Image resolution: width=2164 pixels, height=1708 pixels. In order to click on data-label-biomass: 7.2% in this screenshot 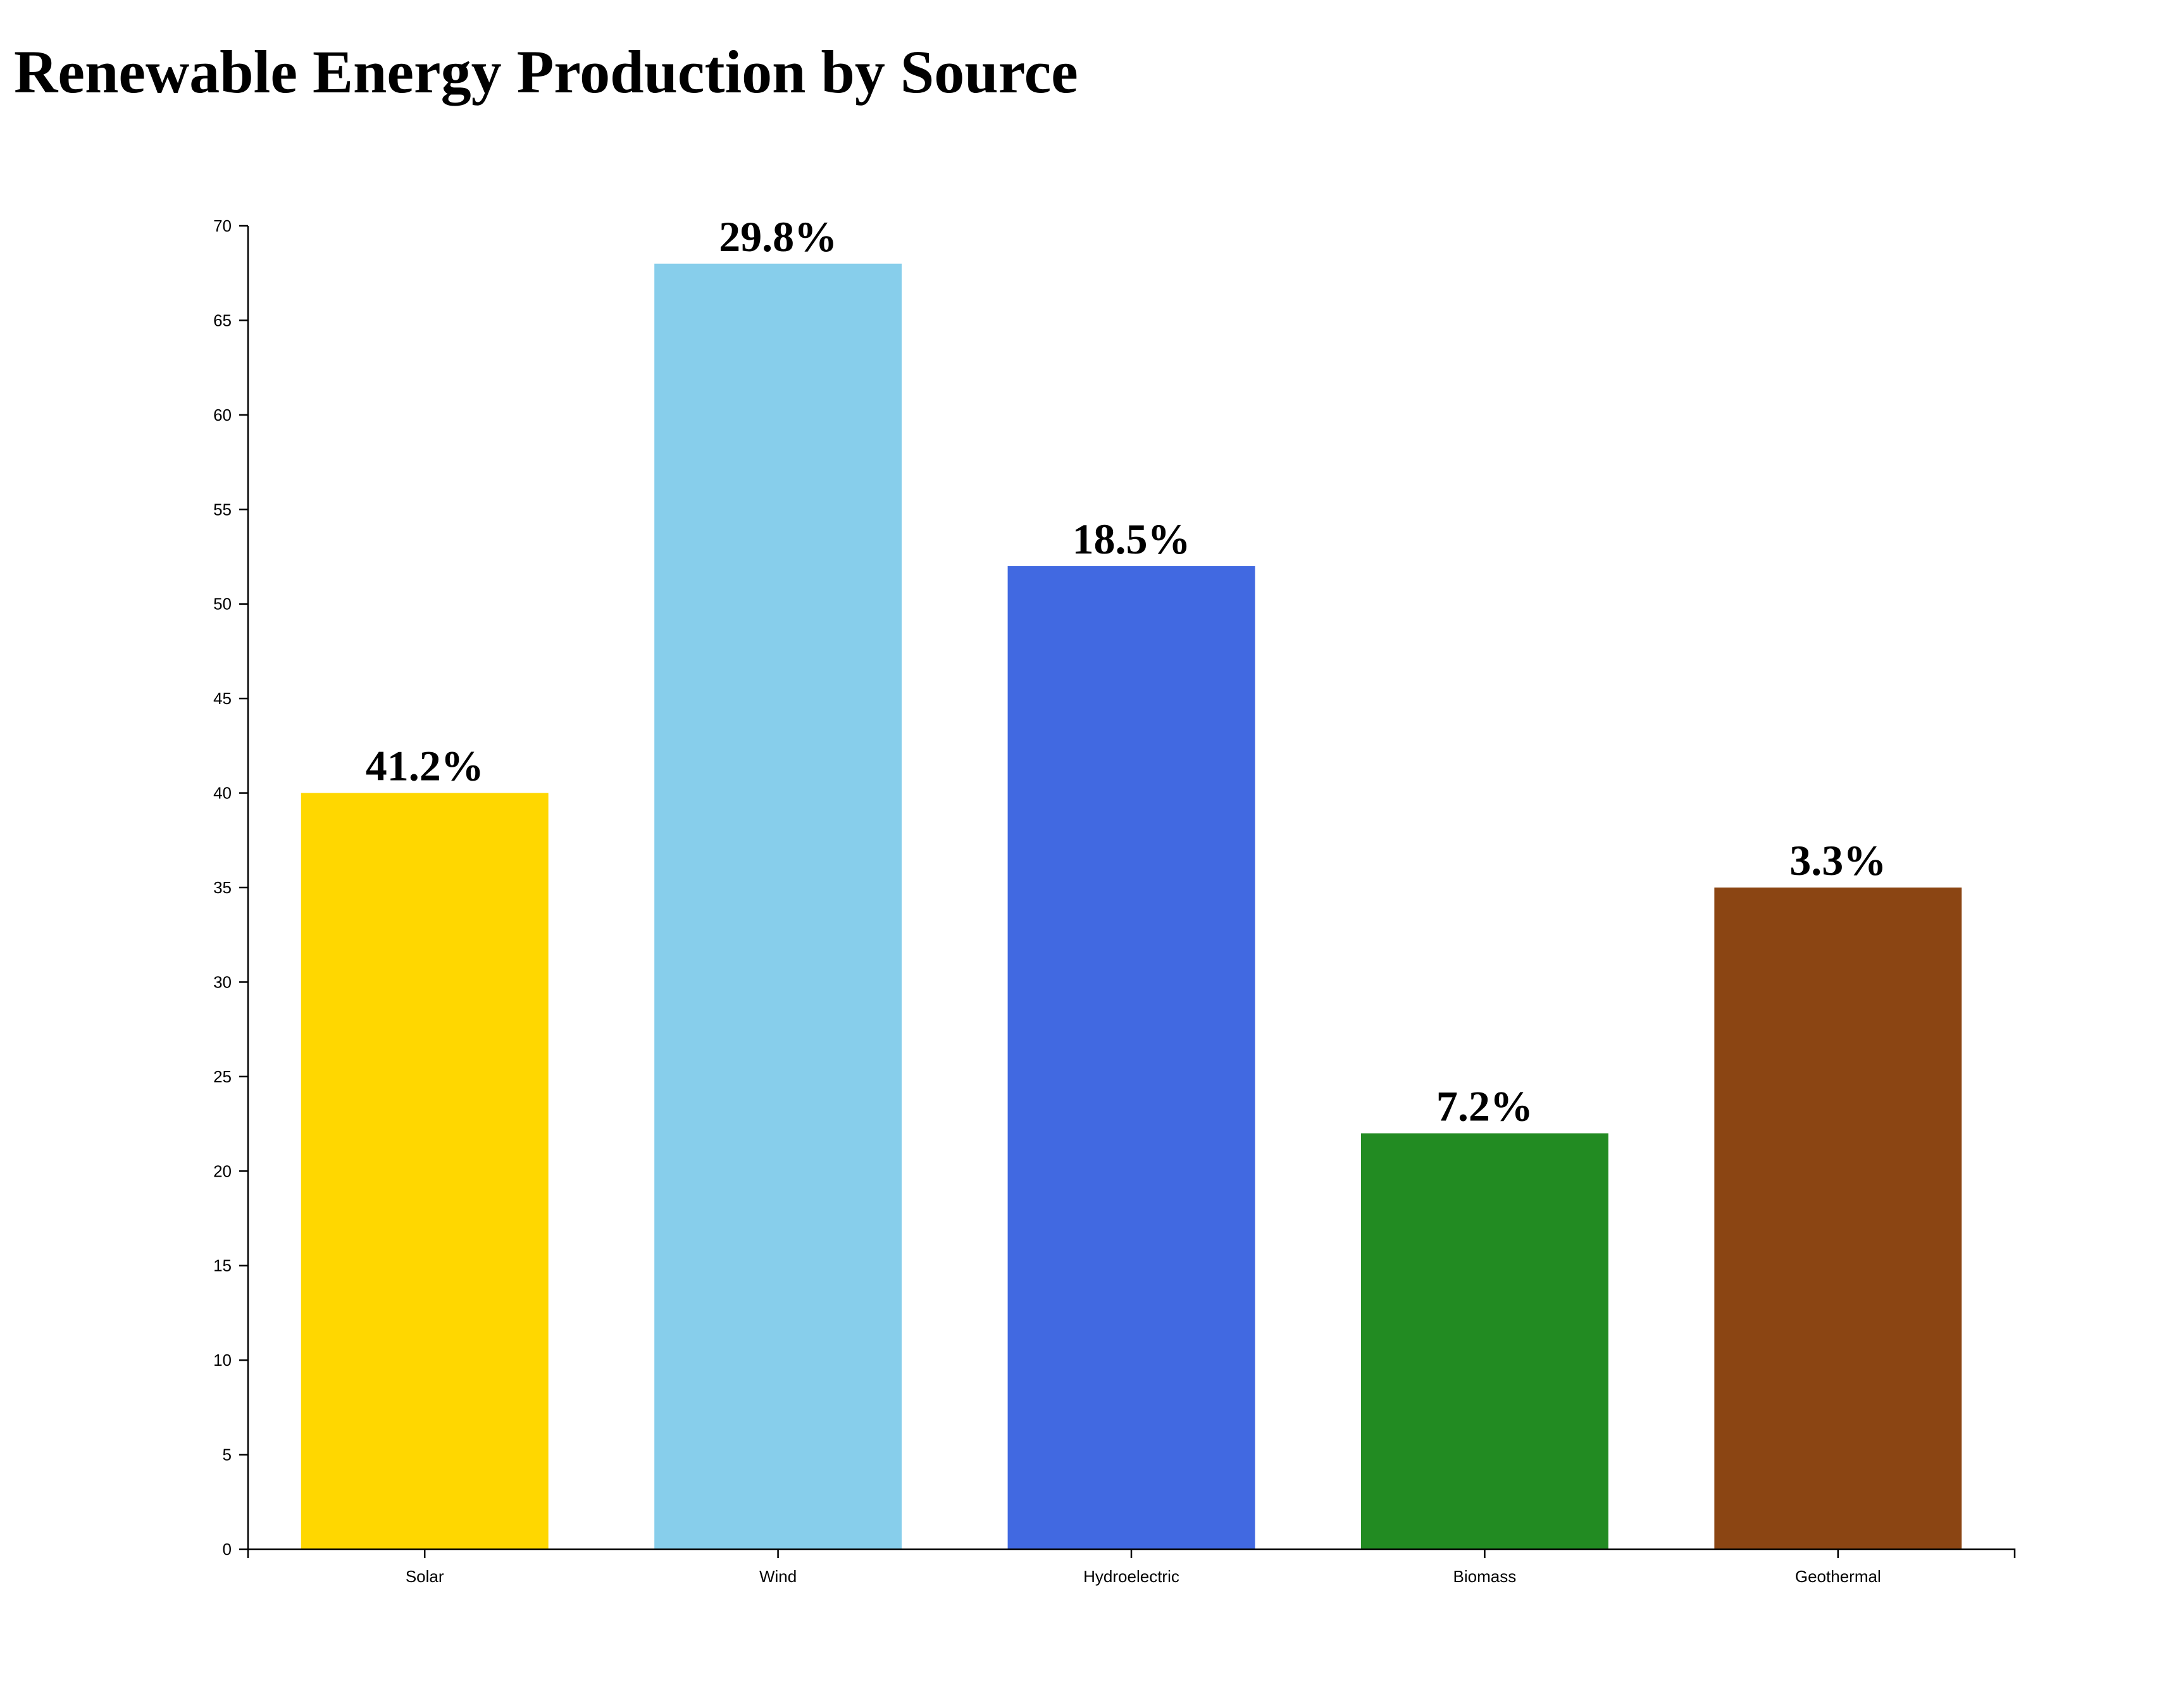, I will do `click(1485, 1106)`.